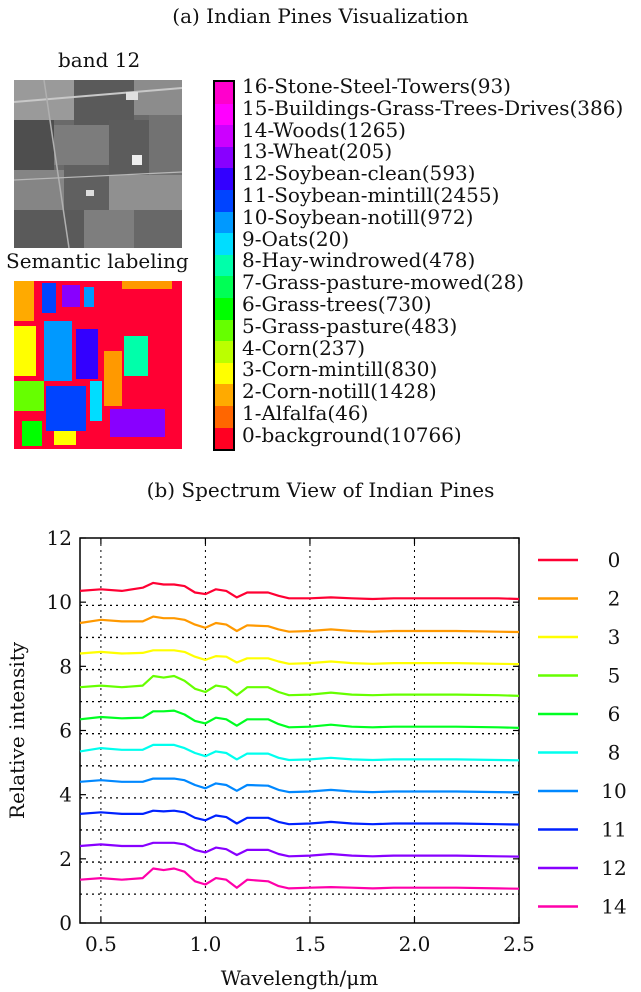 The image size is (641, 992). What do you see at coordinates (304, 347) in the screenshot?
I see `class-legend-item: 4-Corn(237)` at bounding box center [304, 347].